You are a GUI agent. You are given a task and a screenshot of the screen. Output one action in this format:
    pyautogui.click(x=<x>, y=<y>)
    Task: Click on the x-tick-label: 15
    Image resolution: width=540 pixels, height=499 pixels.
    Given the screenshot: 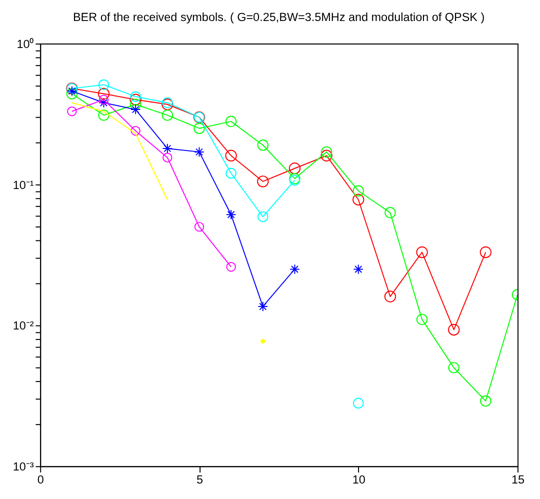 What is the action you would take?
    pyautogui.click(x=518, y=479)
    